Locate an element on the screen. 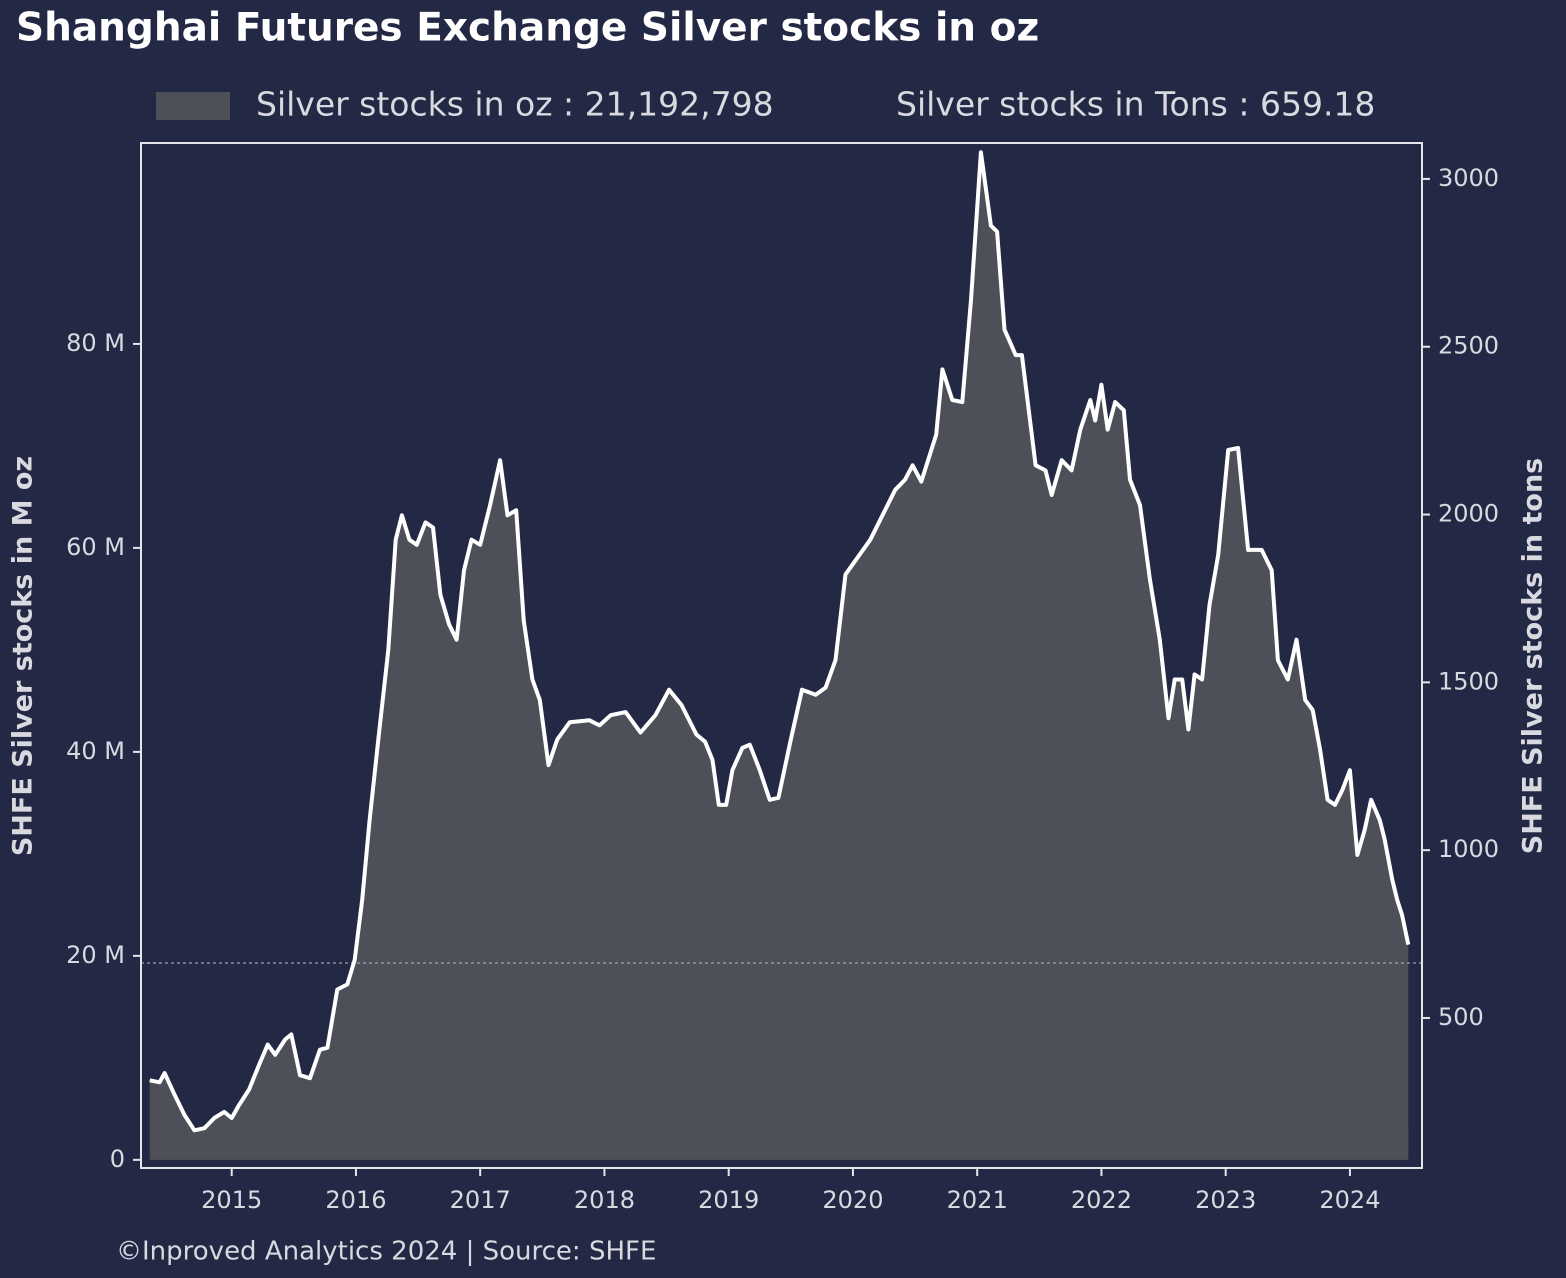 The height and width of the screenshot is (1278, 1566). x-tick-label: 2018 is located at coordinates (604, 1200).